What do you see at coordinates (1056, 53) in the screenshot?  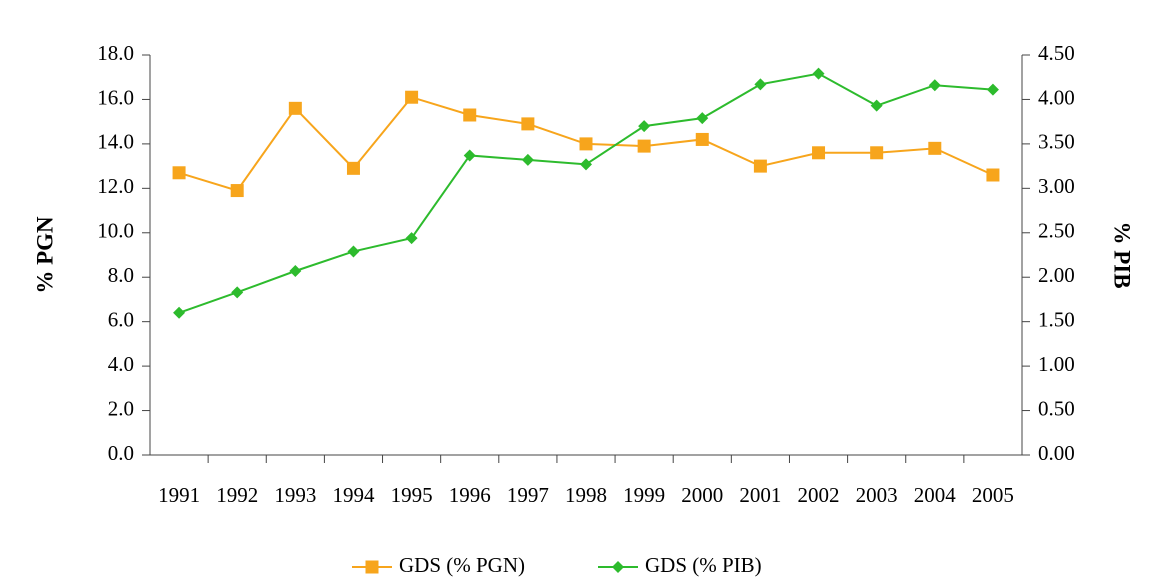 I see `y2-tick-label: 4.50` at bounding box center [1056, 53].